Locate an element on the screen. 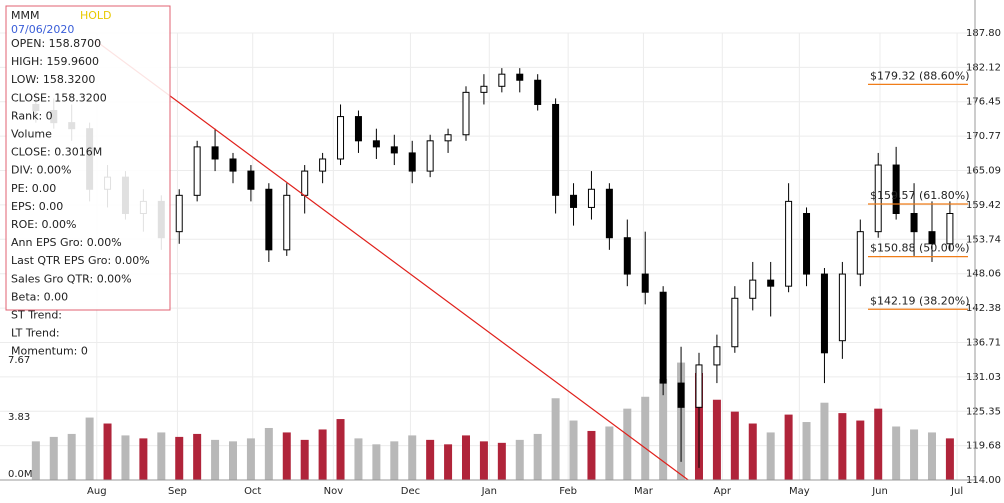 Image resolution: width=1004 pixels, height=503 pixels. info-line: CLOSE: 158.3200 is located at coordinates (59, 97).